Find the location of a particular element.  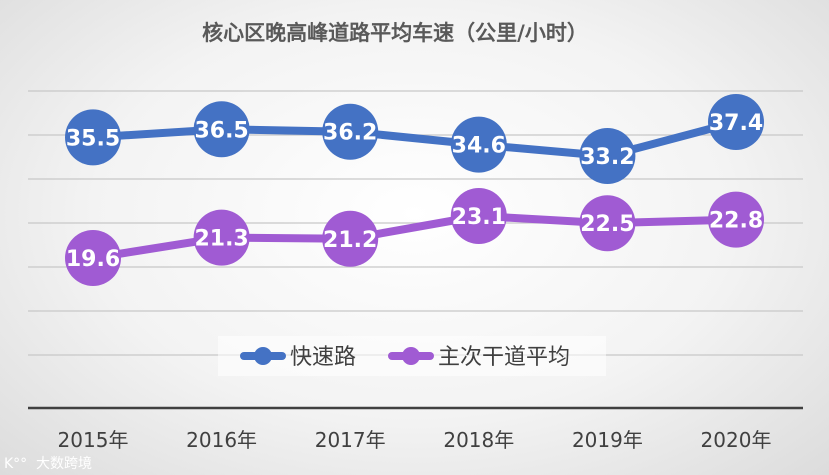

legend-label: 主次干道平均 is located at coordinates (504, 357).